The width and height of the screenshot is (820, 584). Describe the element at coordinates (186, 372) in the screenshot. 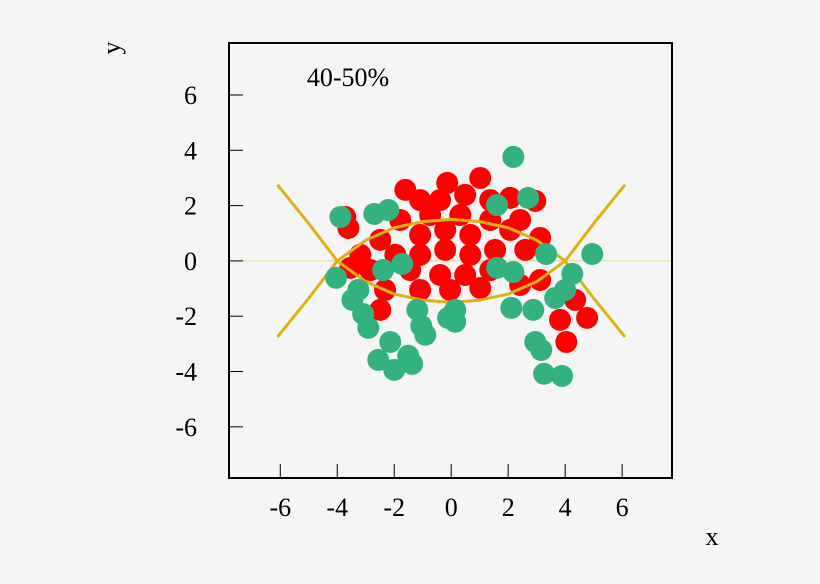

I see `y-tick-label: -4` at that location.